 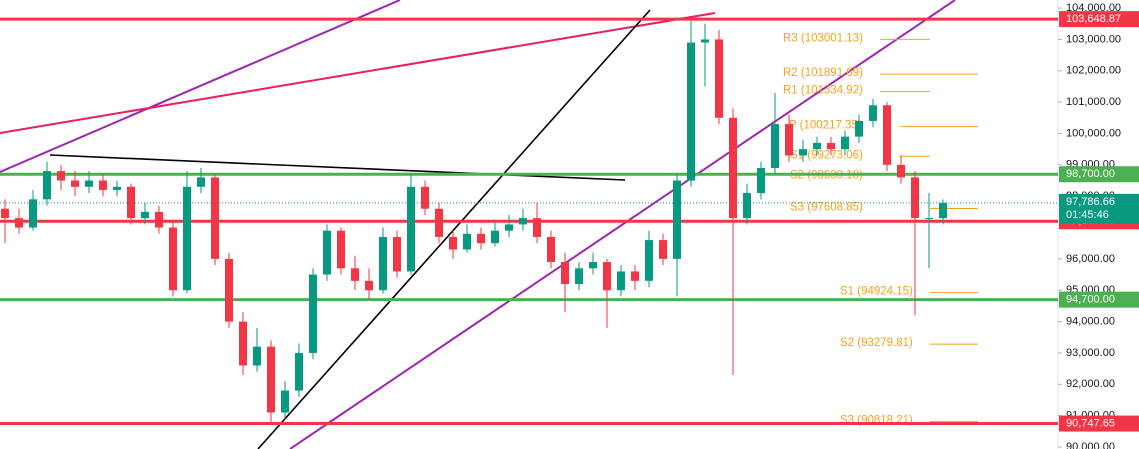 What do you see at coordinates (1093, 102) in the screenshot?
I see `y-tick-label: 101,000.00` at bounding box center [1093, 102].